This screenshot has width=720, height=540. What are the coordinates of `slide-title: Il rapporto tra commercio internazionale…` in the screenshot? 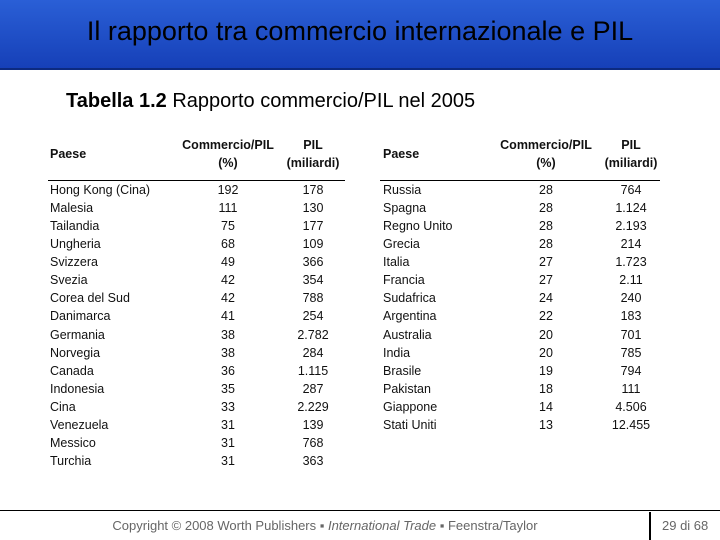 It's located at (360, 31).